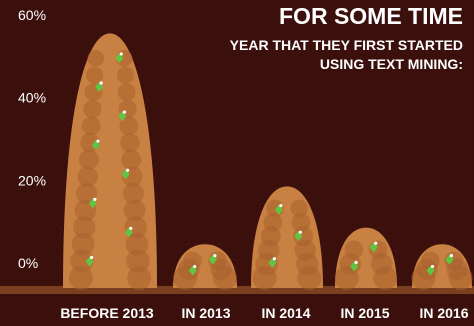 The image size is (474, 326). What do you see at coordinates (32, 180) in the screenshot?
I see `y-tick-label: 20%` at bounding box center [32, 180].